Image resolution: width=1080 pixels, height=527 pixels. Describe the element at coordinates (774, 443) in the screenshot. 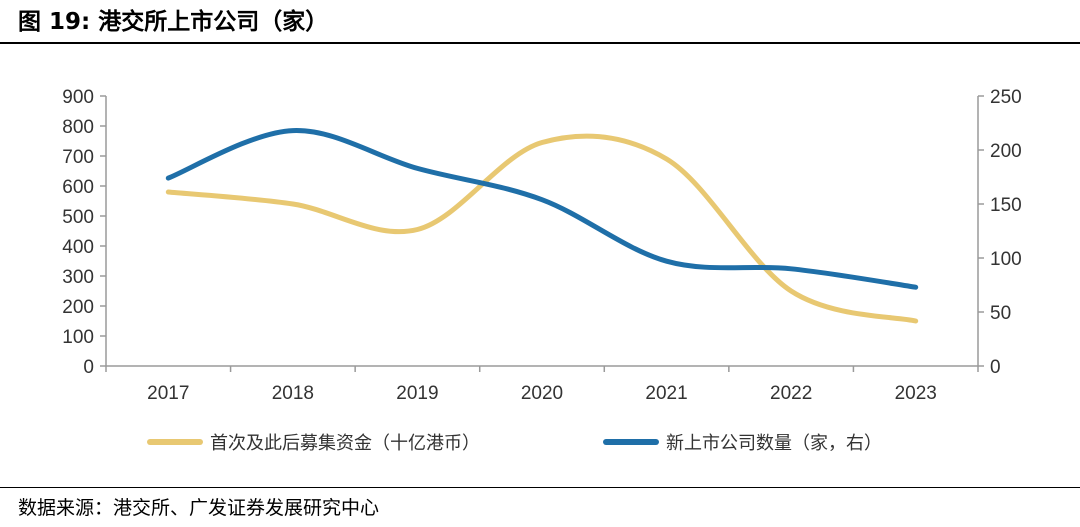

I see `legend-label-2: 新上市公司数量（家，右）` at that location.